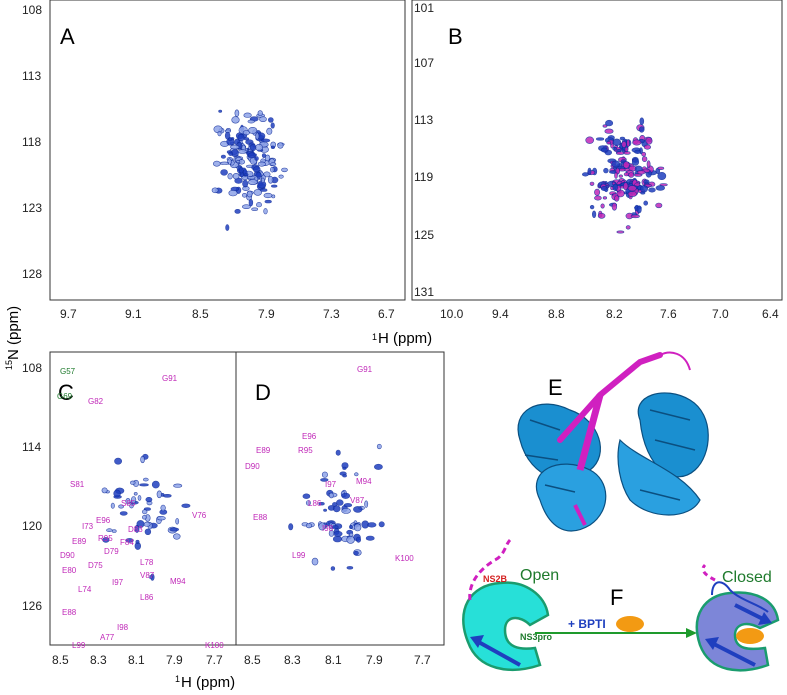  What do you see at coordinates (424, 235) in the screenshot?
I see `panel-b-ytick: 125` at bounding box center [424, 235].